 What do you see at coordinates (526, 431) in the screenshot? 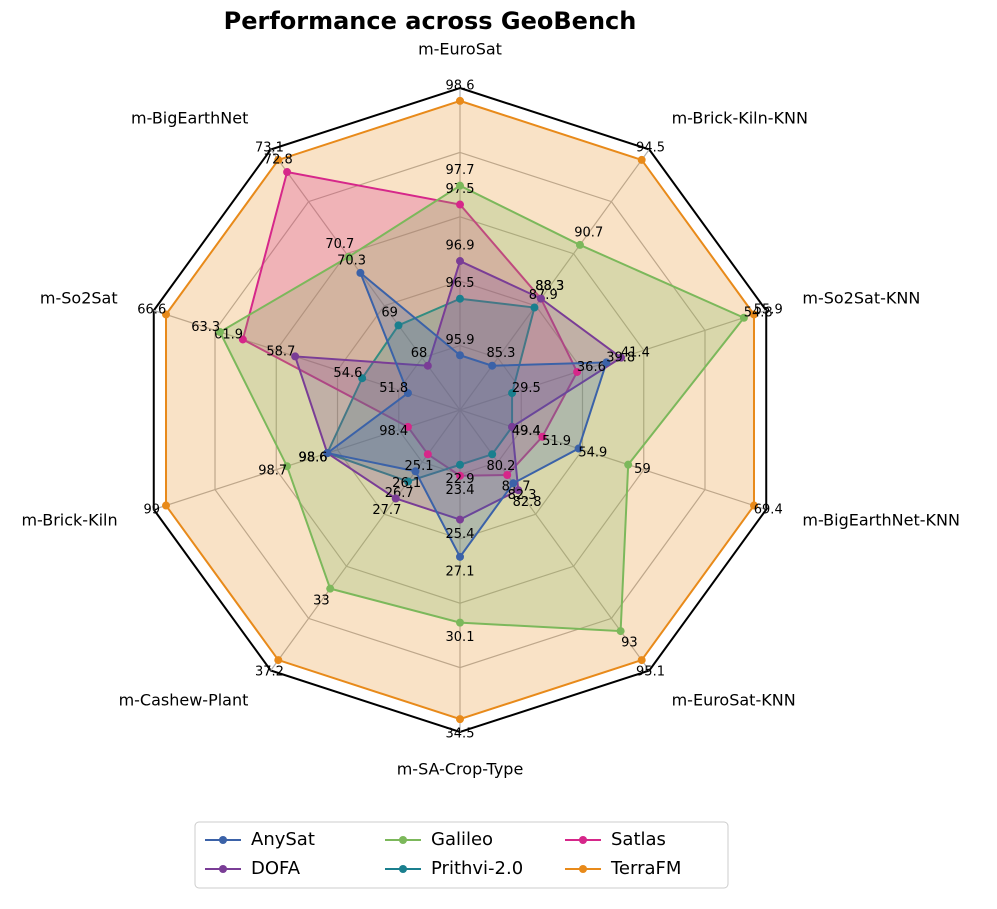
I see `value-label: 49.4` at bounding box center [526, 431].